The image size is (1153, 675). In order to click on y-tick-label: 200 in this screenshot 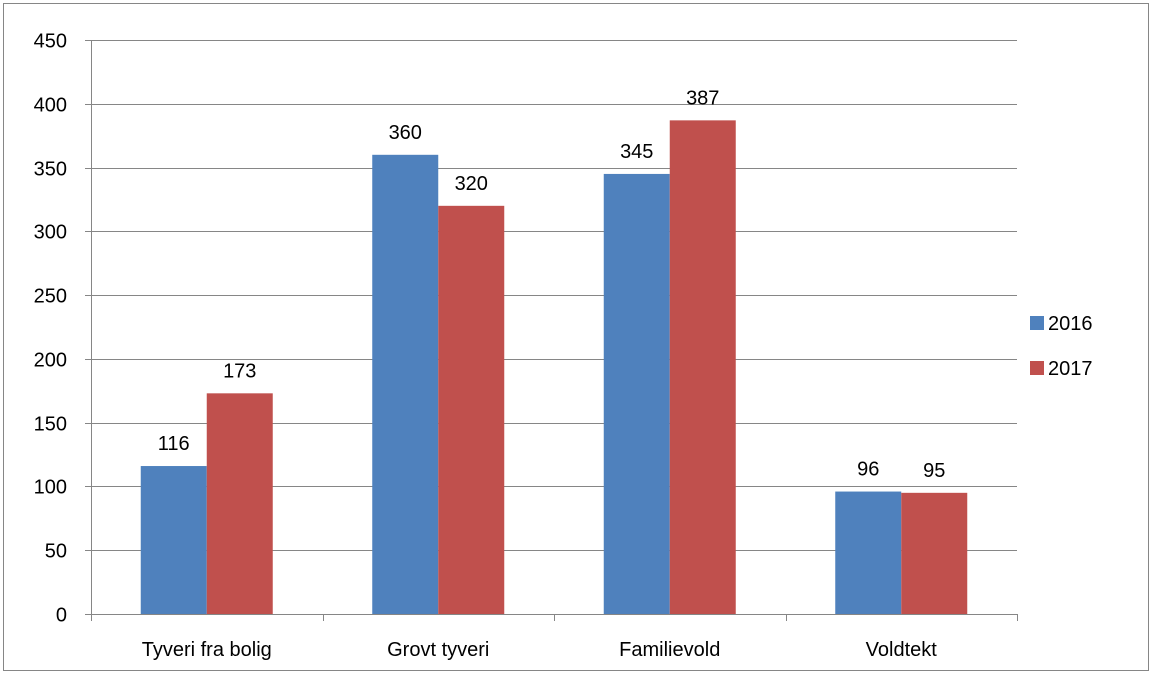, I will do `click(50, 361)`.